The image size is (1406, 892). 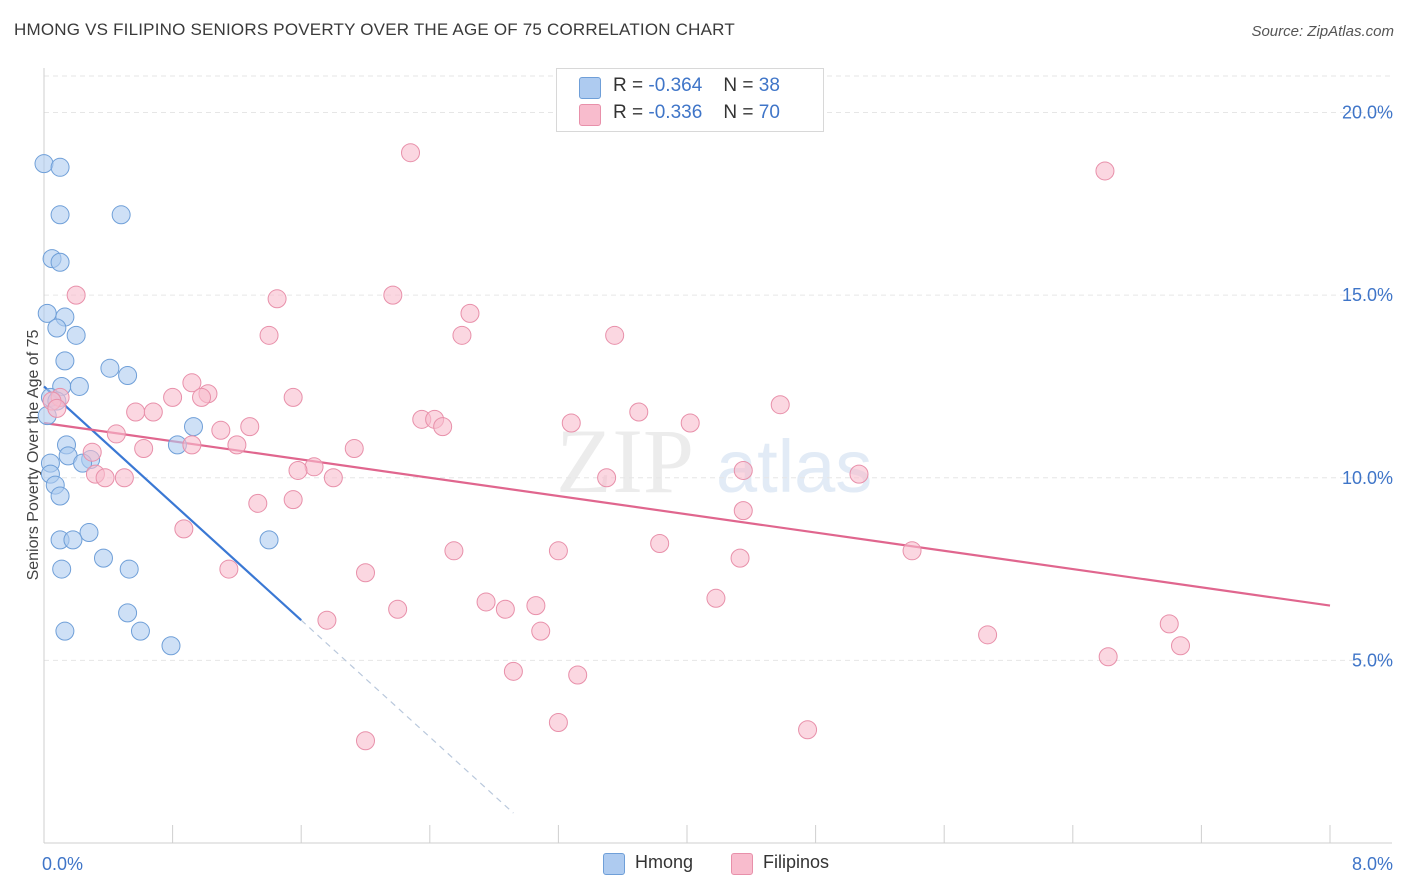 What do you see at coordinates (675, 112) in the screenshot?
I see `legend-r-value-filipinos: -0.336` at bounding box center [675, 112].